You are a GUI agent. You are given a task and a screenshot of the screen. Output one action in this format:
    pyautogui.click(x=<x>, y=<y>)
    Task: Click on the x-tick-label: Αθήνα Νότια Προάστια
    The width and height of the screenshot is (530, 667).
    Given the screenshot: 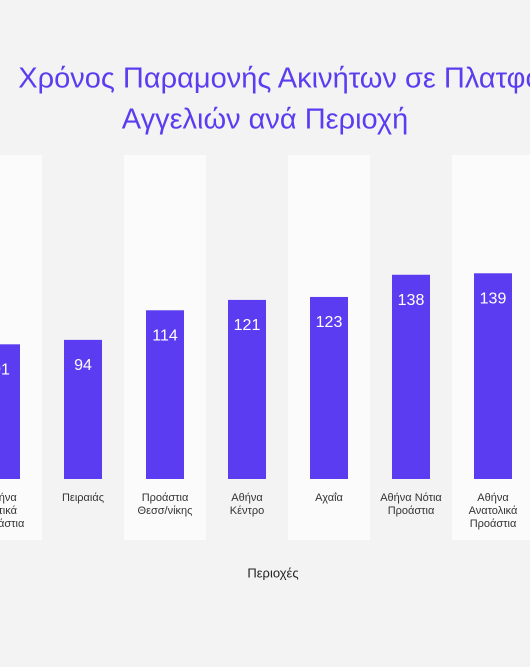 What is the action you would take?
    pyautogui.click(x=411, y=504)
    